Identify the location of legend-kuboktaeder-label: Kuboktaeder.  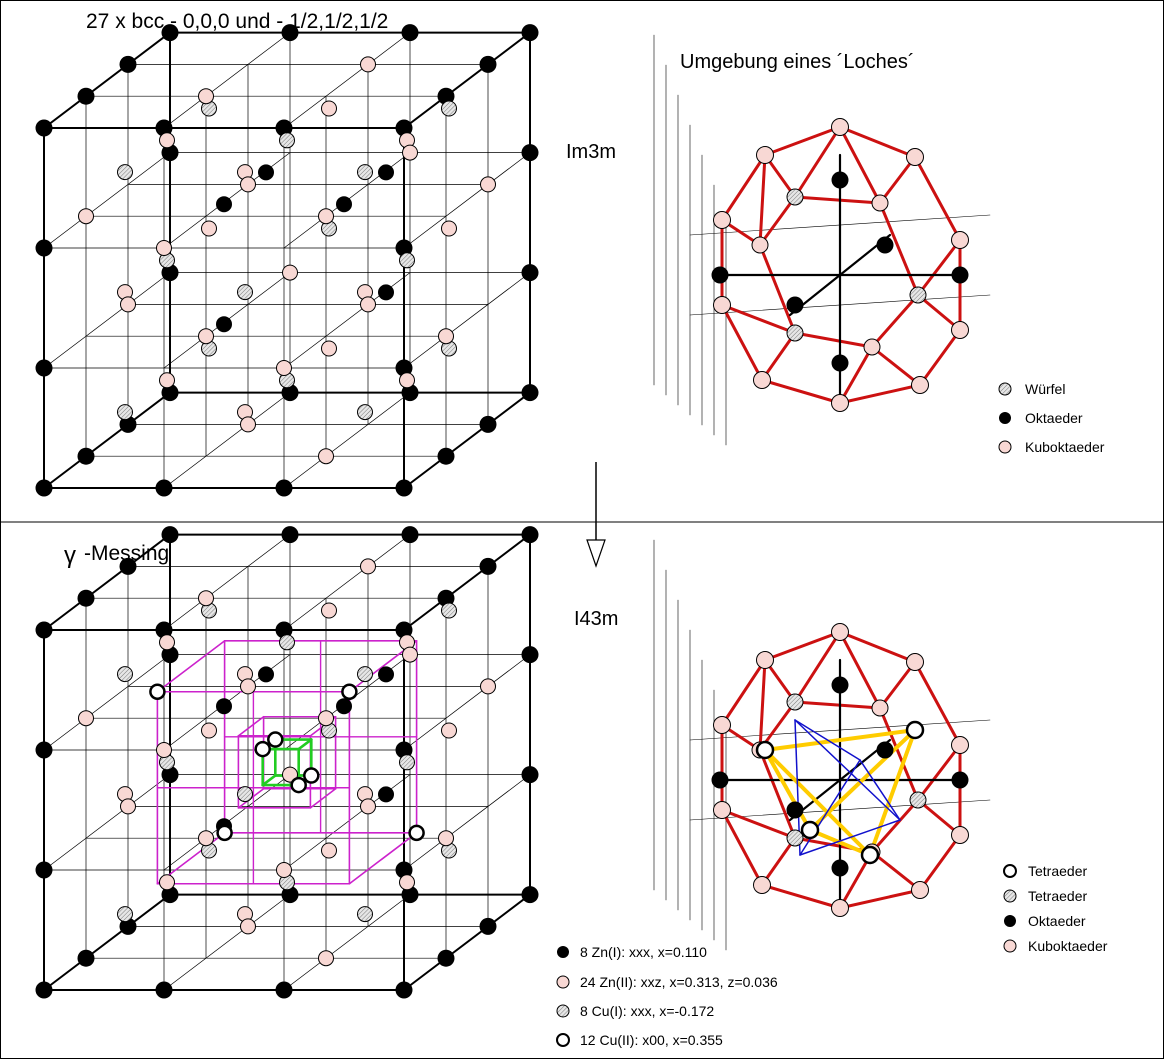
(1065, 447).